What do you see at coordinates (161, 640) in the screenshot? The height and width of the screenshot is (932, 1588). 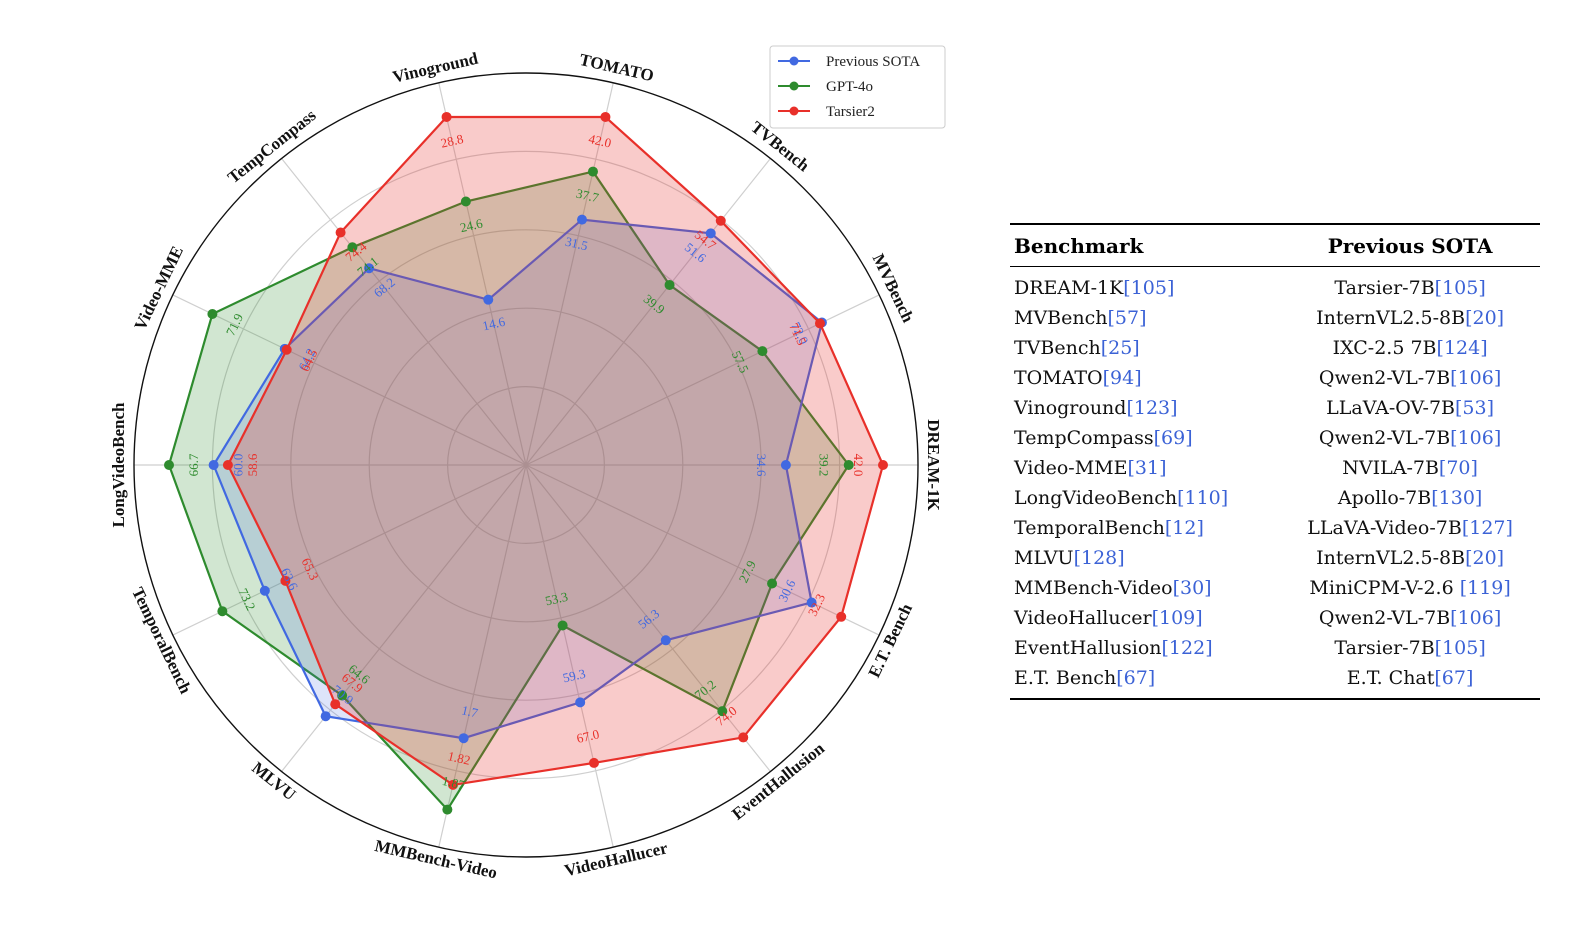 I see `category-label: TemporalBench` at bounding box center [161, 640].